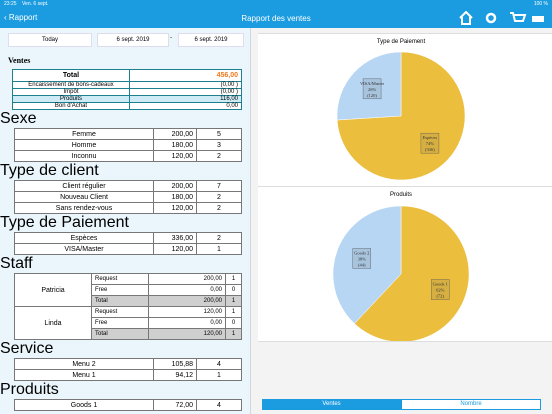  What do you see at coordinates (18, 118) in the screenshot?
I see `section-title: Sexe` at bounding box center [18, 118].